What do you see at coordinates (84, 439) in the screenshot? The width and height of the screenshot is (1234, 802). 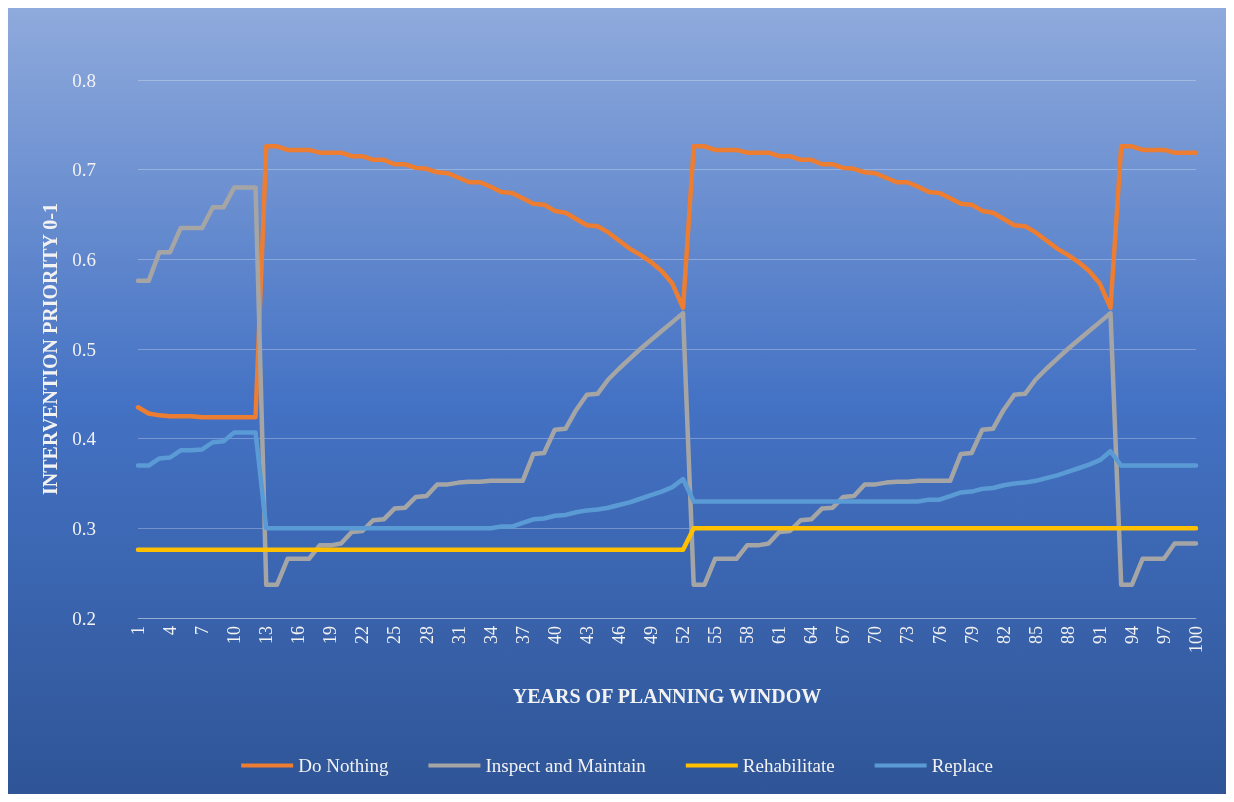 I see `y-tick-label: 0.4` at bounding box center [84, 439].